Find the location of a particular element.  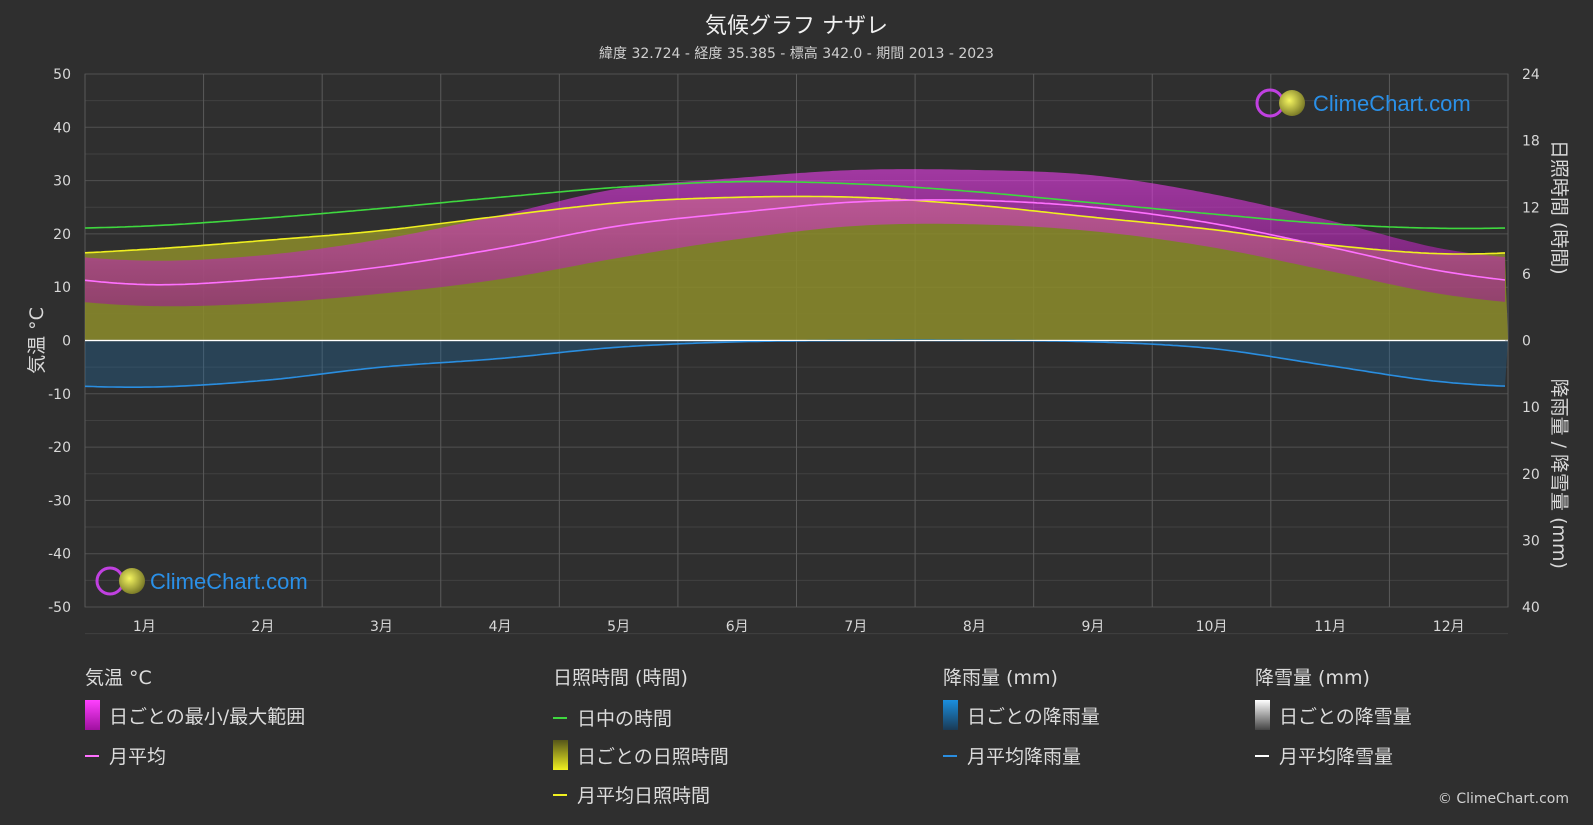

y-right-precip-tick-label: 30 is located at coordinates (1531, 541).